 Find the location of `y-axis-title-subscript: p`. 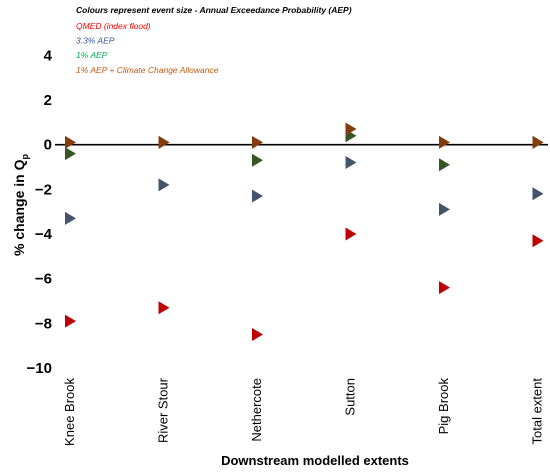

y-axis-title-subscript: p is located at coordinates (25, 157).